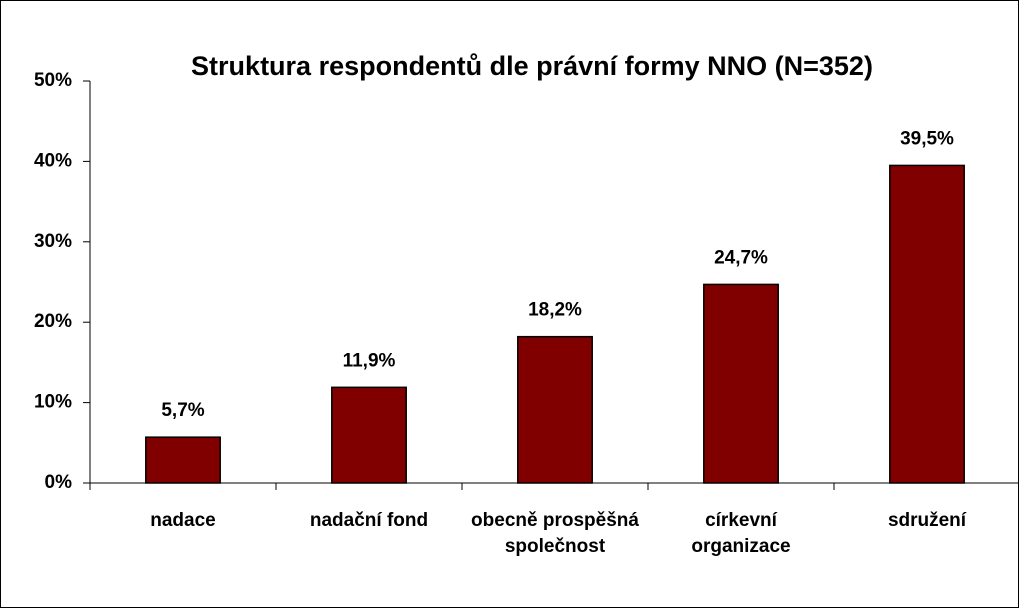  Describe the element at coordinates (555, 533) in the screenshot. I see `x-tick-label: obecně prospěšná společnost` at that location.